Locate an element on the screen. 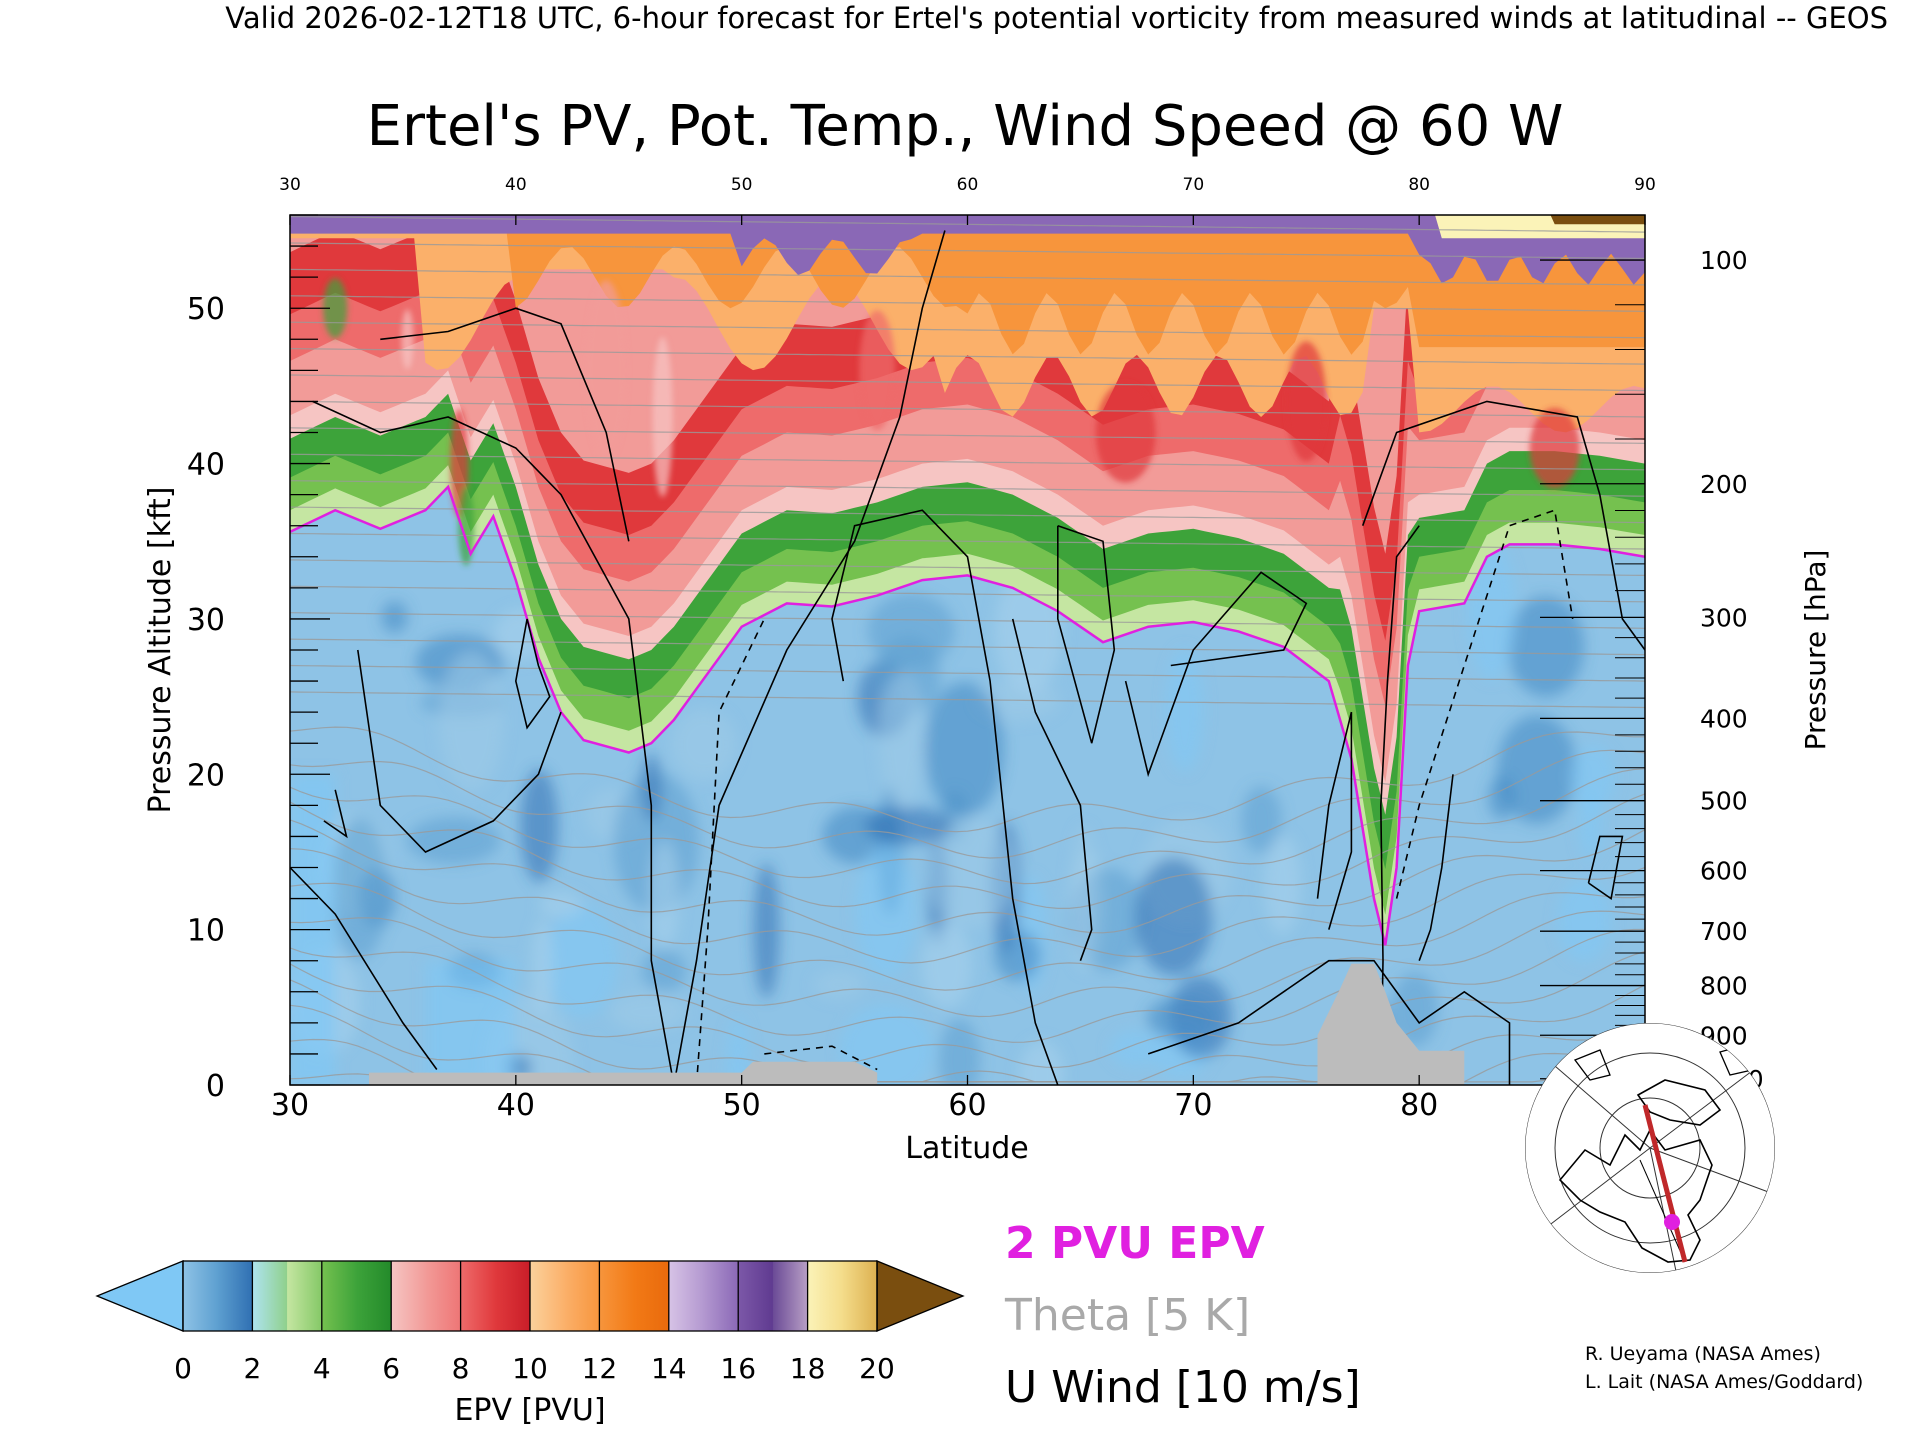  pressure-tick-label: 100 is located at coordinates (1724, 260).